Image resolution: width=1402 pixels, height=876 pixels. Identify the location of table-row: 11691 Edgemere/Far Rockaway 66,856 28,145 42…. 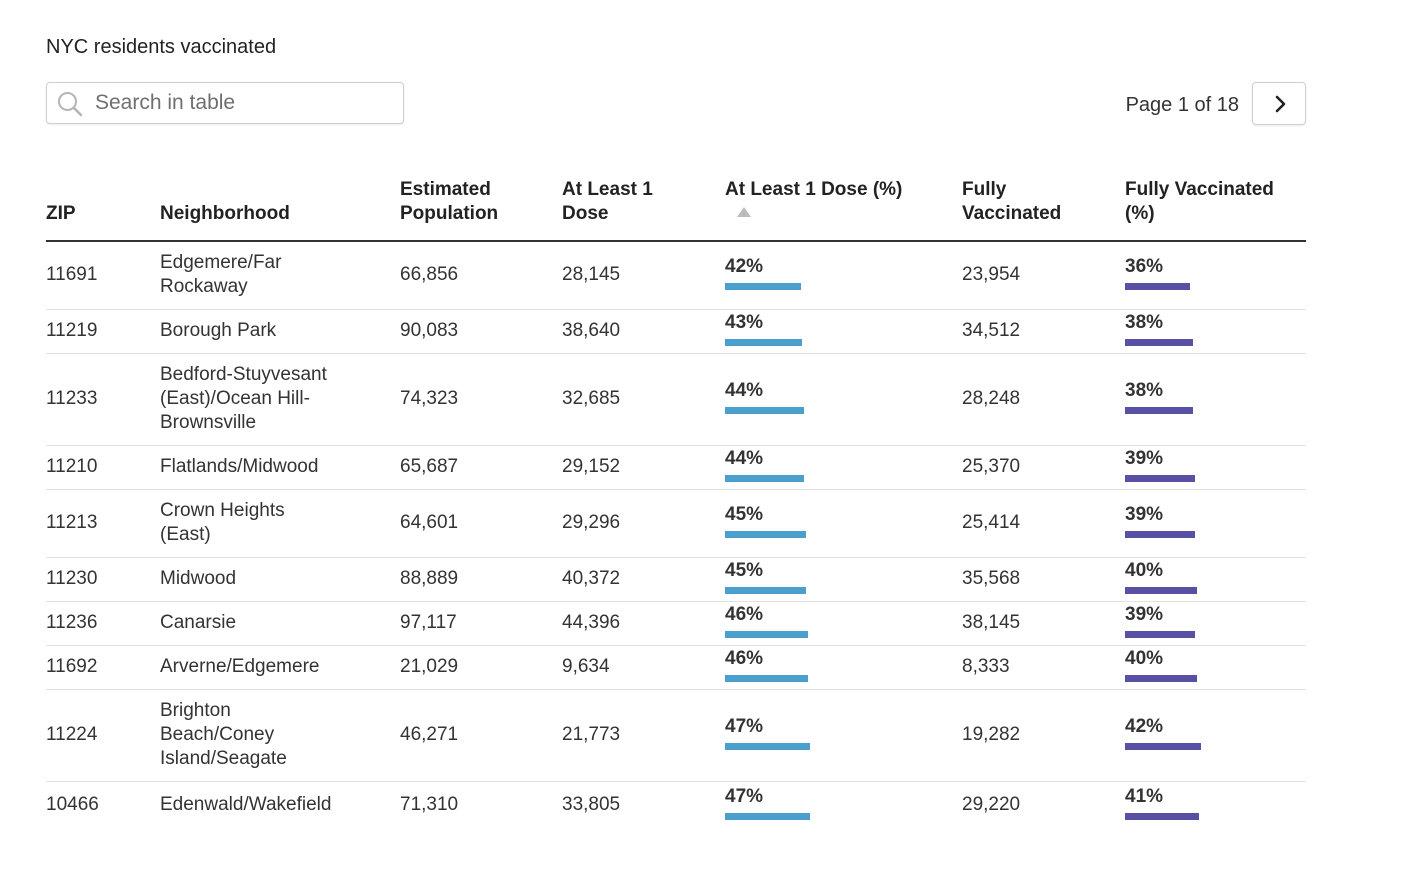
(676, 275).